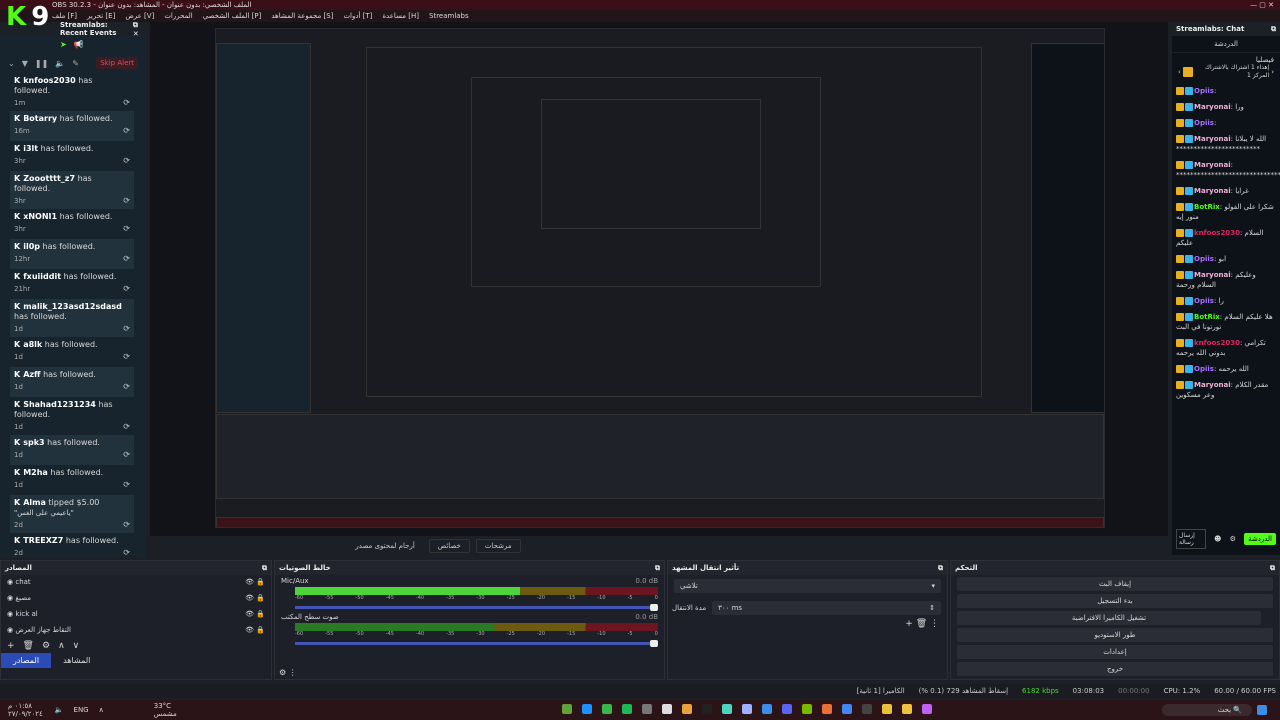  Describe the element at coordinates (498, 546) in the screenshot. I see `filters-button: مرشحات` at that location.